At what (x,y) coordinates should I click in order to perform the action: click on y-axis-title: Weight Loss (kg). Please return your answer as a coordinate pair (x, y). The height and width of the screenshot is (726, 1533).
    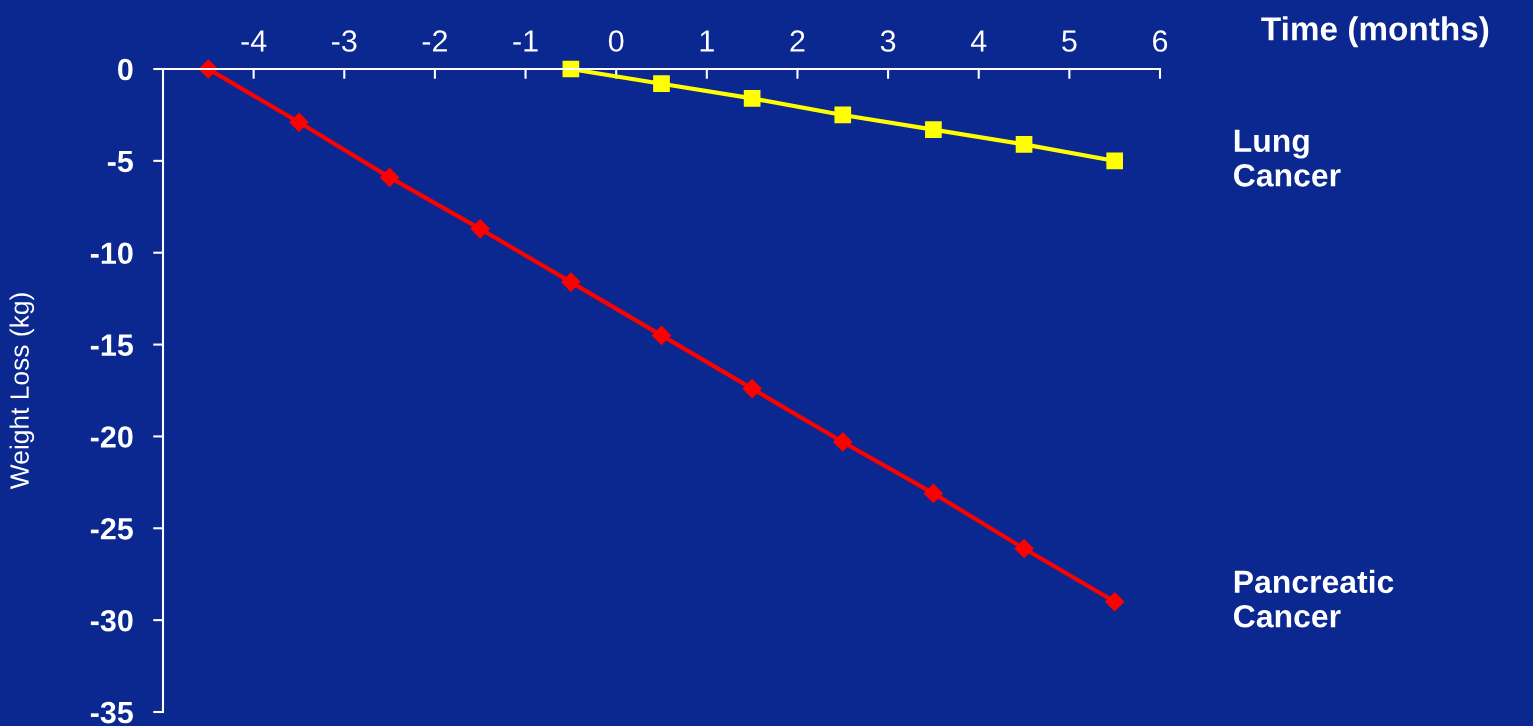
    Looking at the image, I should click on (22, 391).